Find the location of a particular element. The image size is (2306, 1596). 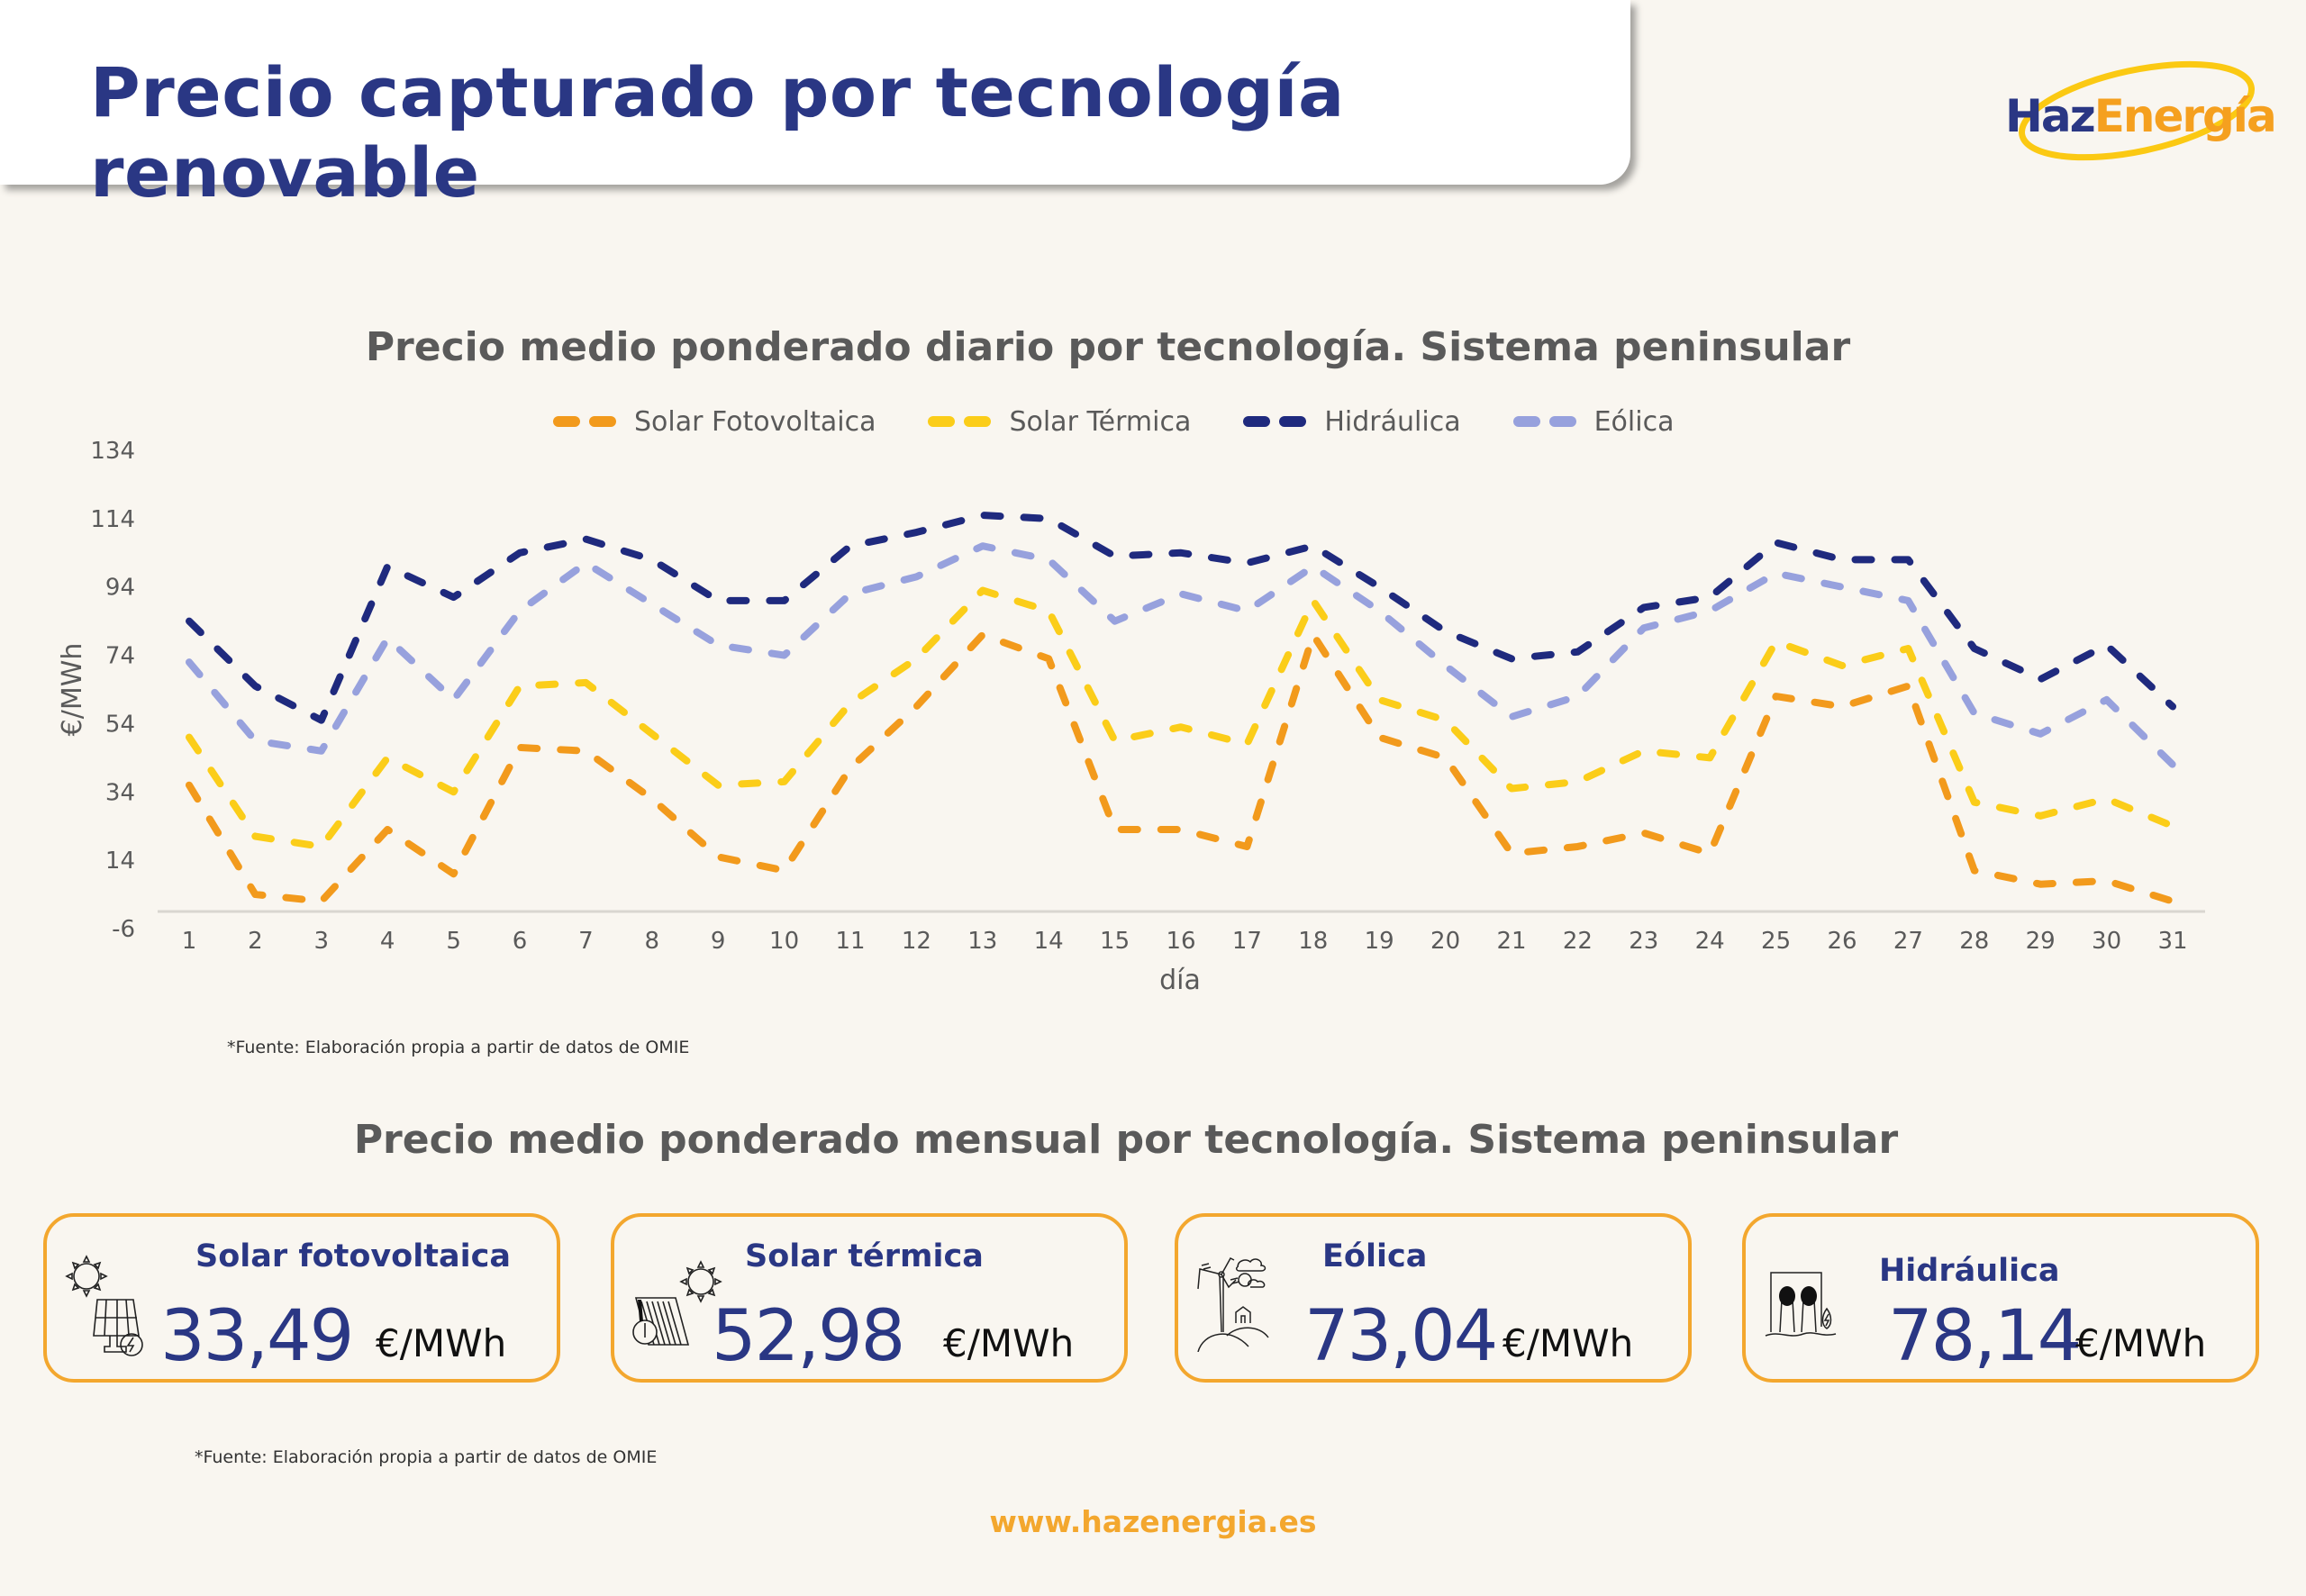

x-tick-label: 2 is located at coordinates (255, 942).